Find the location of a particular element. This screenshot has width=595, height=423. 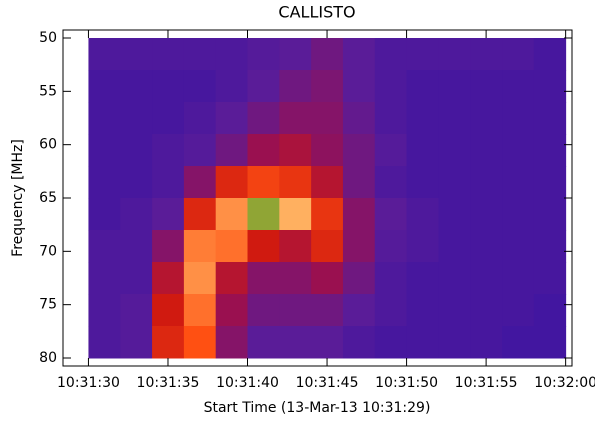

y-tick-label: 80 is located at coordinates (48, 358).